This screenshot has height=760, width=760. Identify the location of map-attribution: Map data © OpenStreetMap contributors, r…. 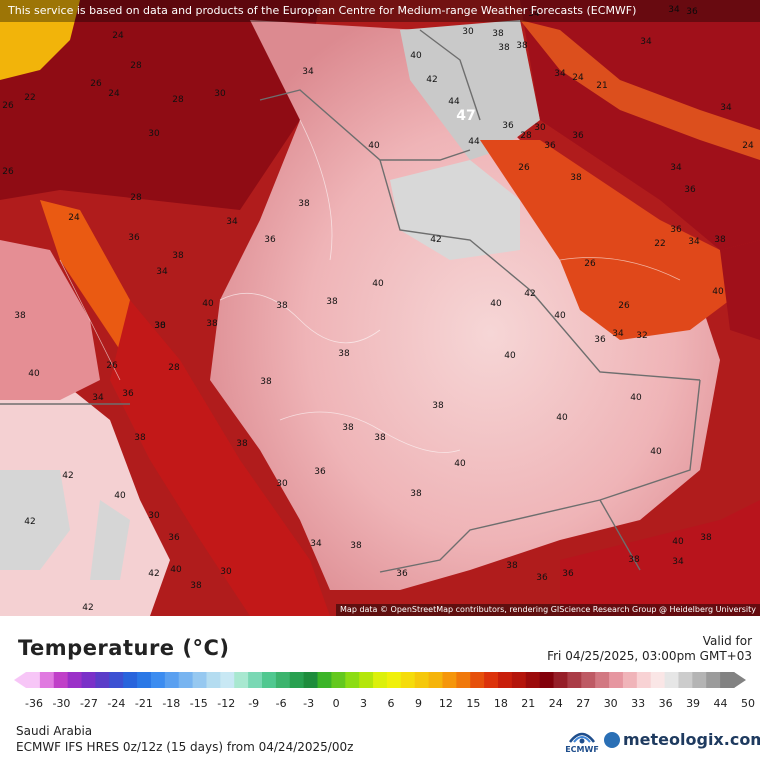
(548, 610).